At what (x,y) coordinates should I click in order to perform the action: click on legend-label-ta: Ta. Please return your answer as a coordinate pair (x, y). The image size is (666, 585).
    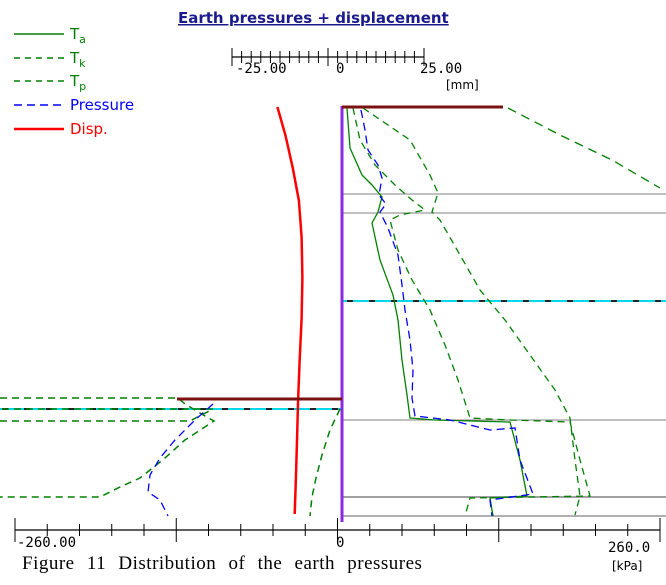
    Looking at the image, I should click on (77, 35).